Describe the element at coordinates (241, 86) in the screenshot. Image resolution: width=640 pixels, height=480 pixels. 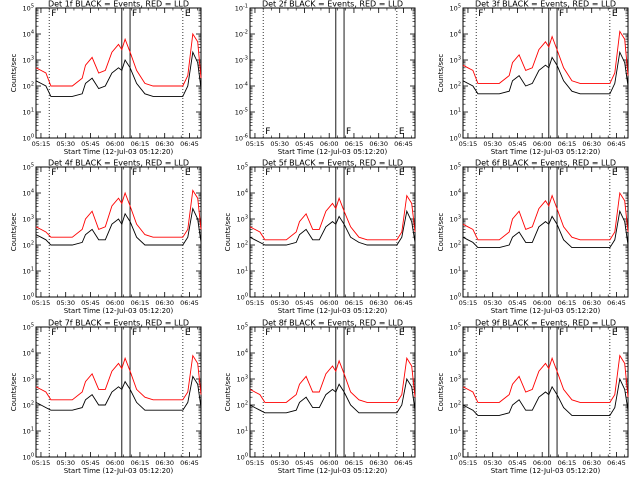
I see `y-tick-label: 10⁻⁴` at that location.